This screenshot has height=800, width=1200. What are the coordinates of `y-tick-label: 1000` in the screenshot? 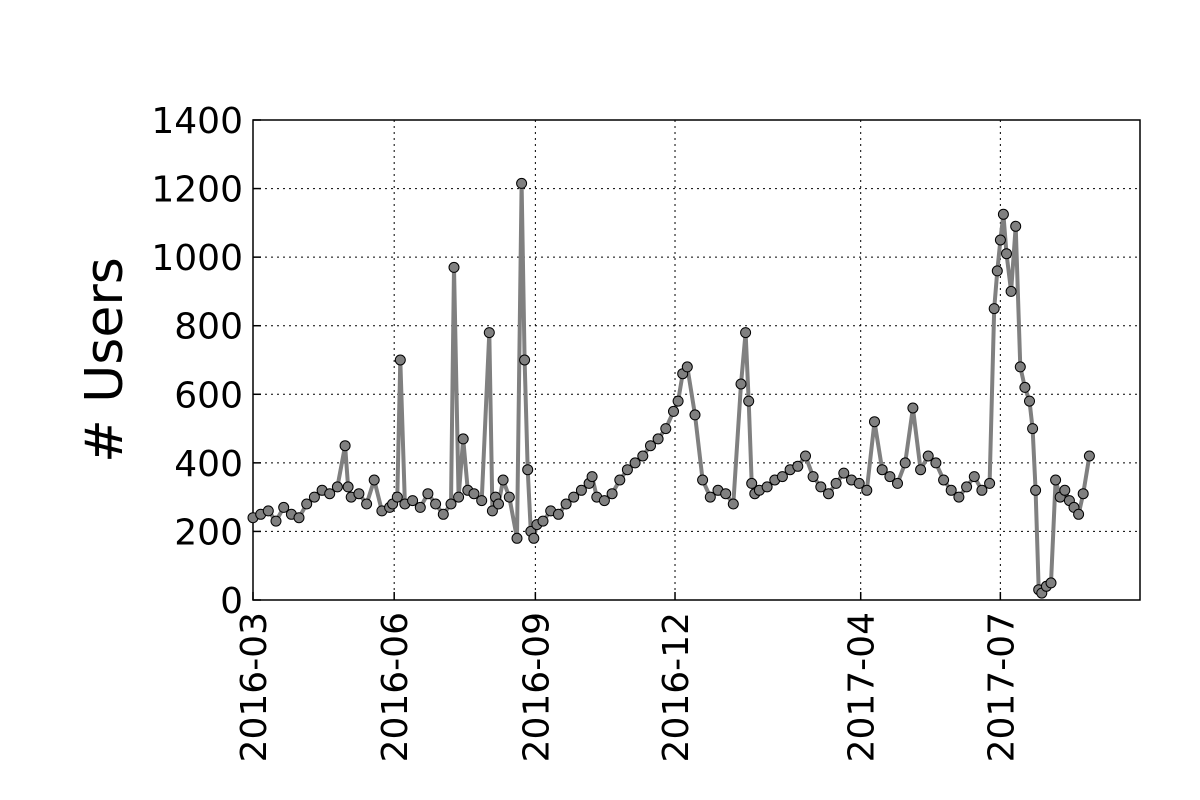 It's located at (197, 258).